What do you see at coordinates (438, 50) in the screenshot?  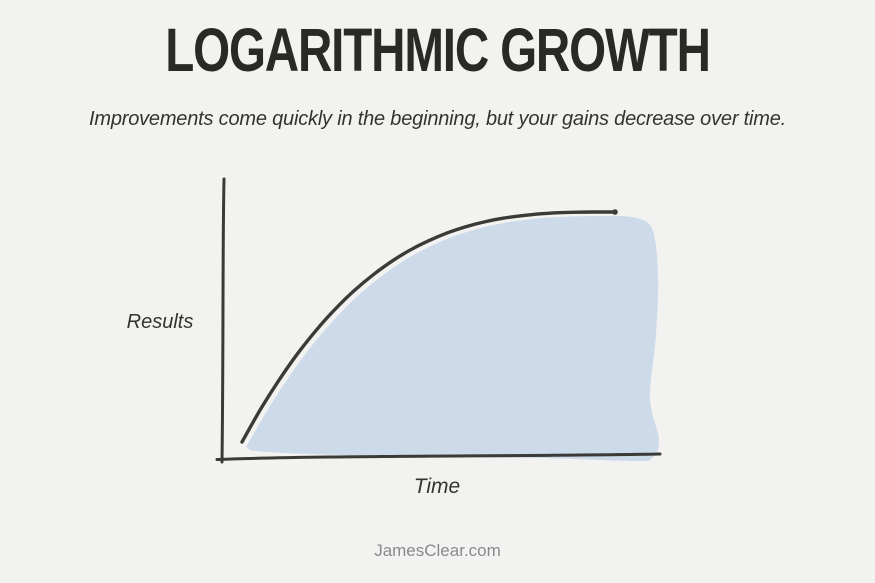 I see `page-title: LOGARITHMIC GROWTH` at bounding box center [438, 50].